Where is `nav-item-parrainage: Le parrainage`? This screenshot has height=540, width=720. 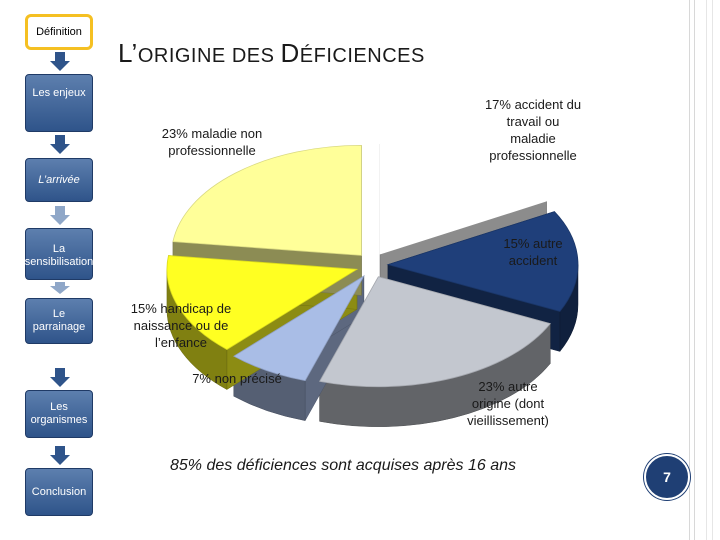
nav-item-parrainage: Le parrainage is located at coordinates (59, 321).